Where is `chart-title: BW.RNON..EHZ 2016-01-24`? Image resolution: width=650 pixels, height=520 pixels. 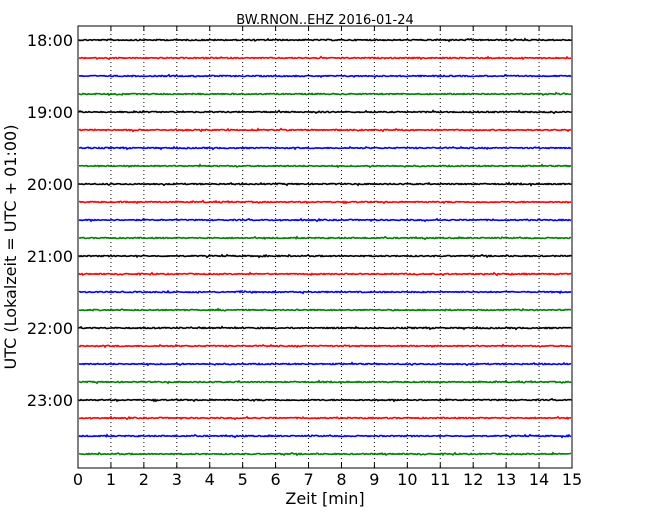
chart-title: BW.RNON..EHZ 2016-01-24 is located at coordinates (325, 20).